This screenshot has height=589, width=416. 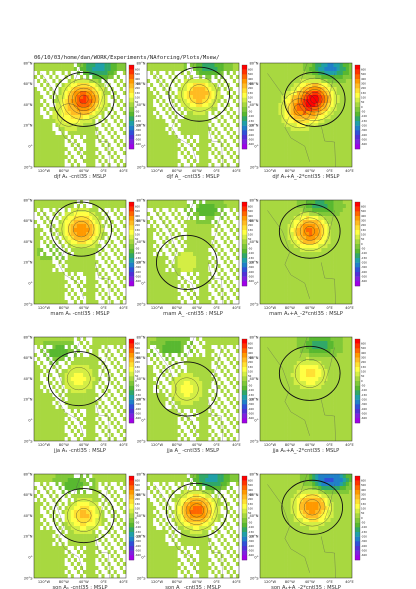 I want to click on colorbar-tick-label: 200, so click(x=137, y=88).